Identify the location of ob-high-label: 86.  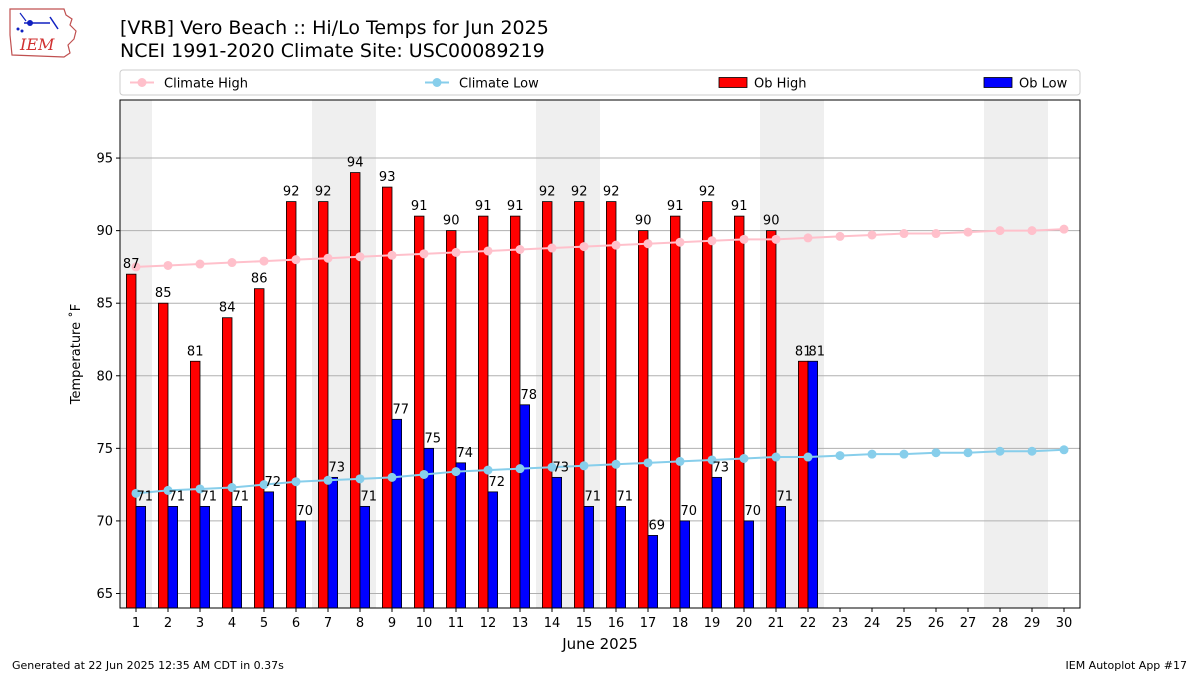
(259, 279).